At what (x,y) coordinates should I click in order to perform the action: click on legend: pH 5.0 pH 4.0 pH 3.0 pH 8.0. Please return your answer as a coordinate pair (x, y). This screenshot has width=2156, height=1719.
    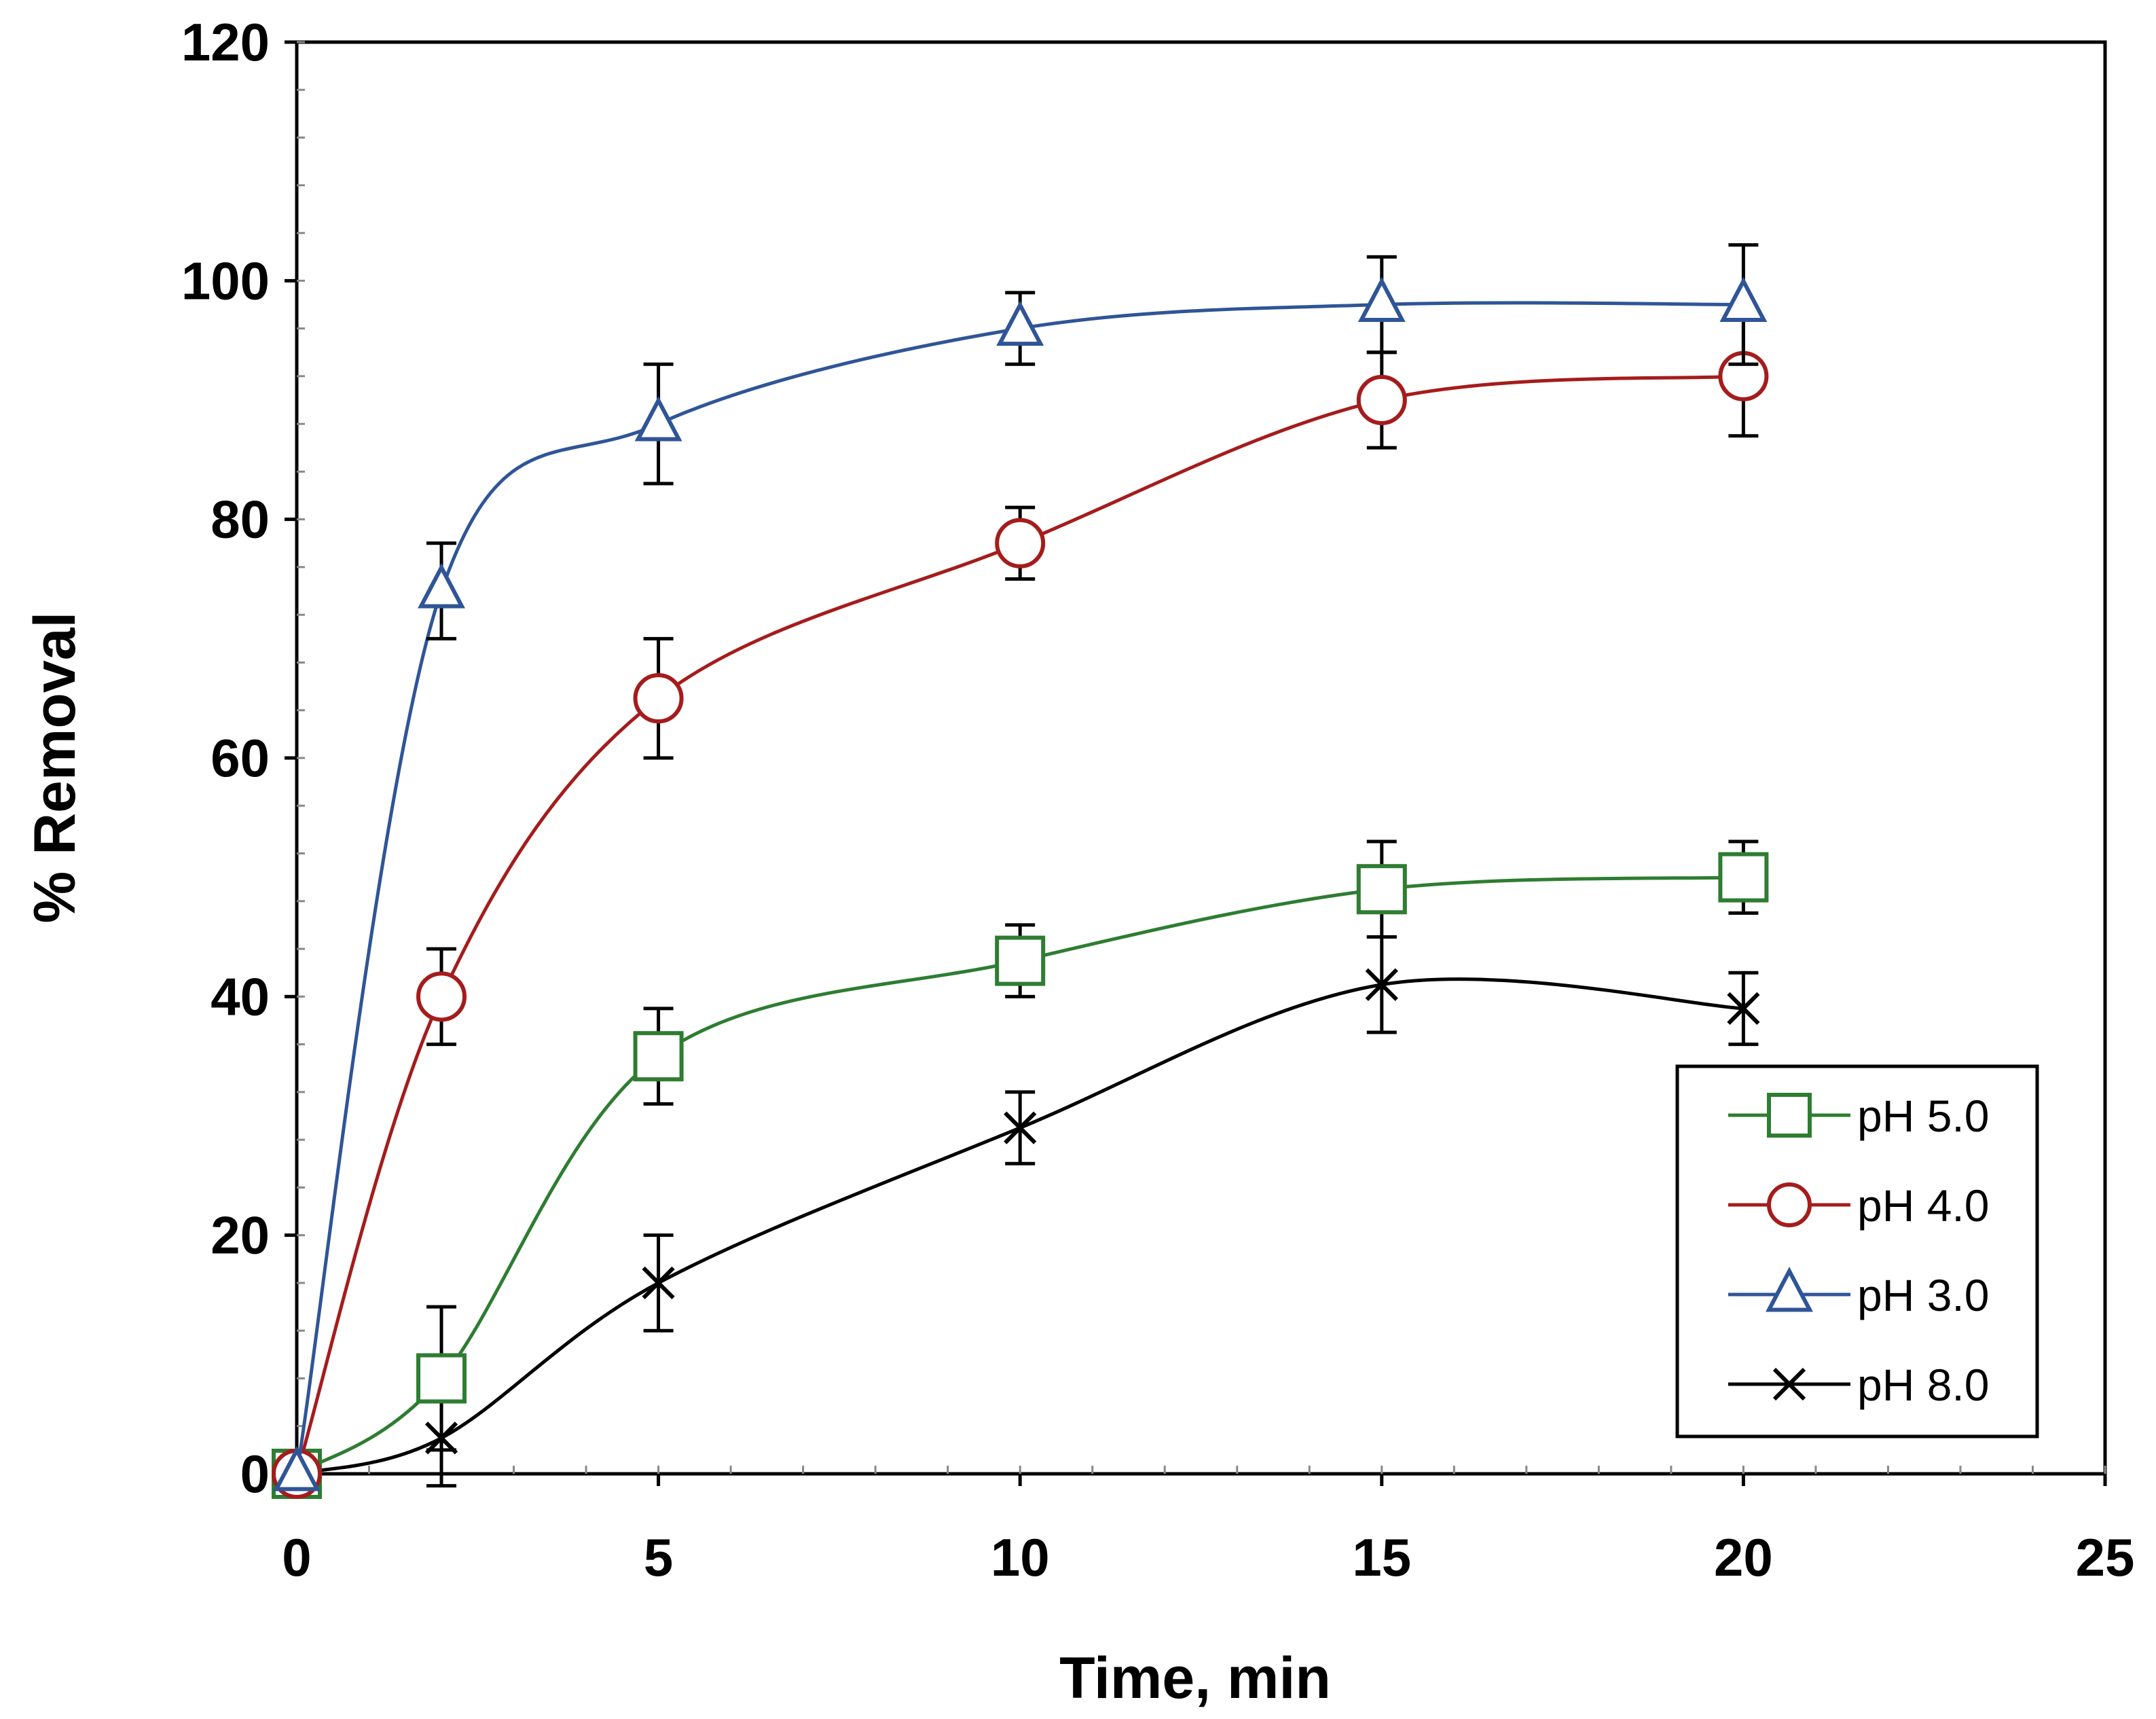
    Looking at the image, I should click on (1857, 1251).